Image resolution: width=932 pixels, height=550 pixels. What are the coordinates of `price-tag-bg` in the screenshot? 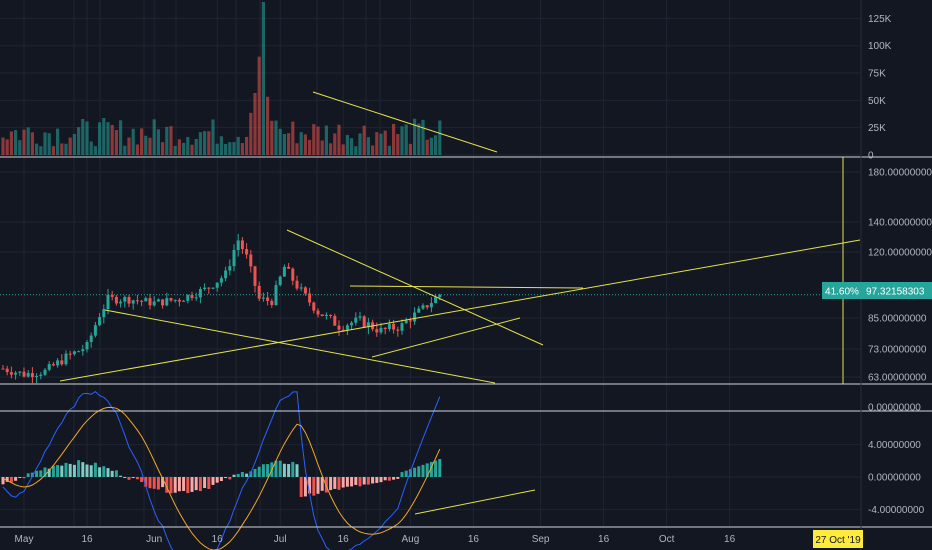 It's located at (897, 290).